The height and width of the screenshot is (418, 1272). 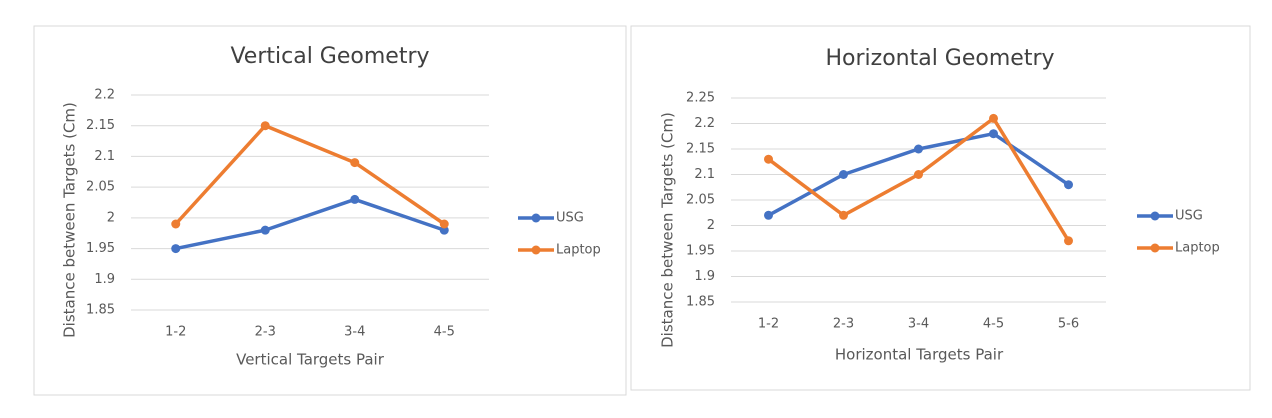 What do you see at coordinates (329, 56) in the screenshot?
I see `chart-title: Vertical Geometry` at bounding box center [329, 56].